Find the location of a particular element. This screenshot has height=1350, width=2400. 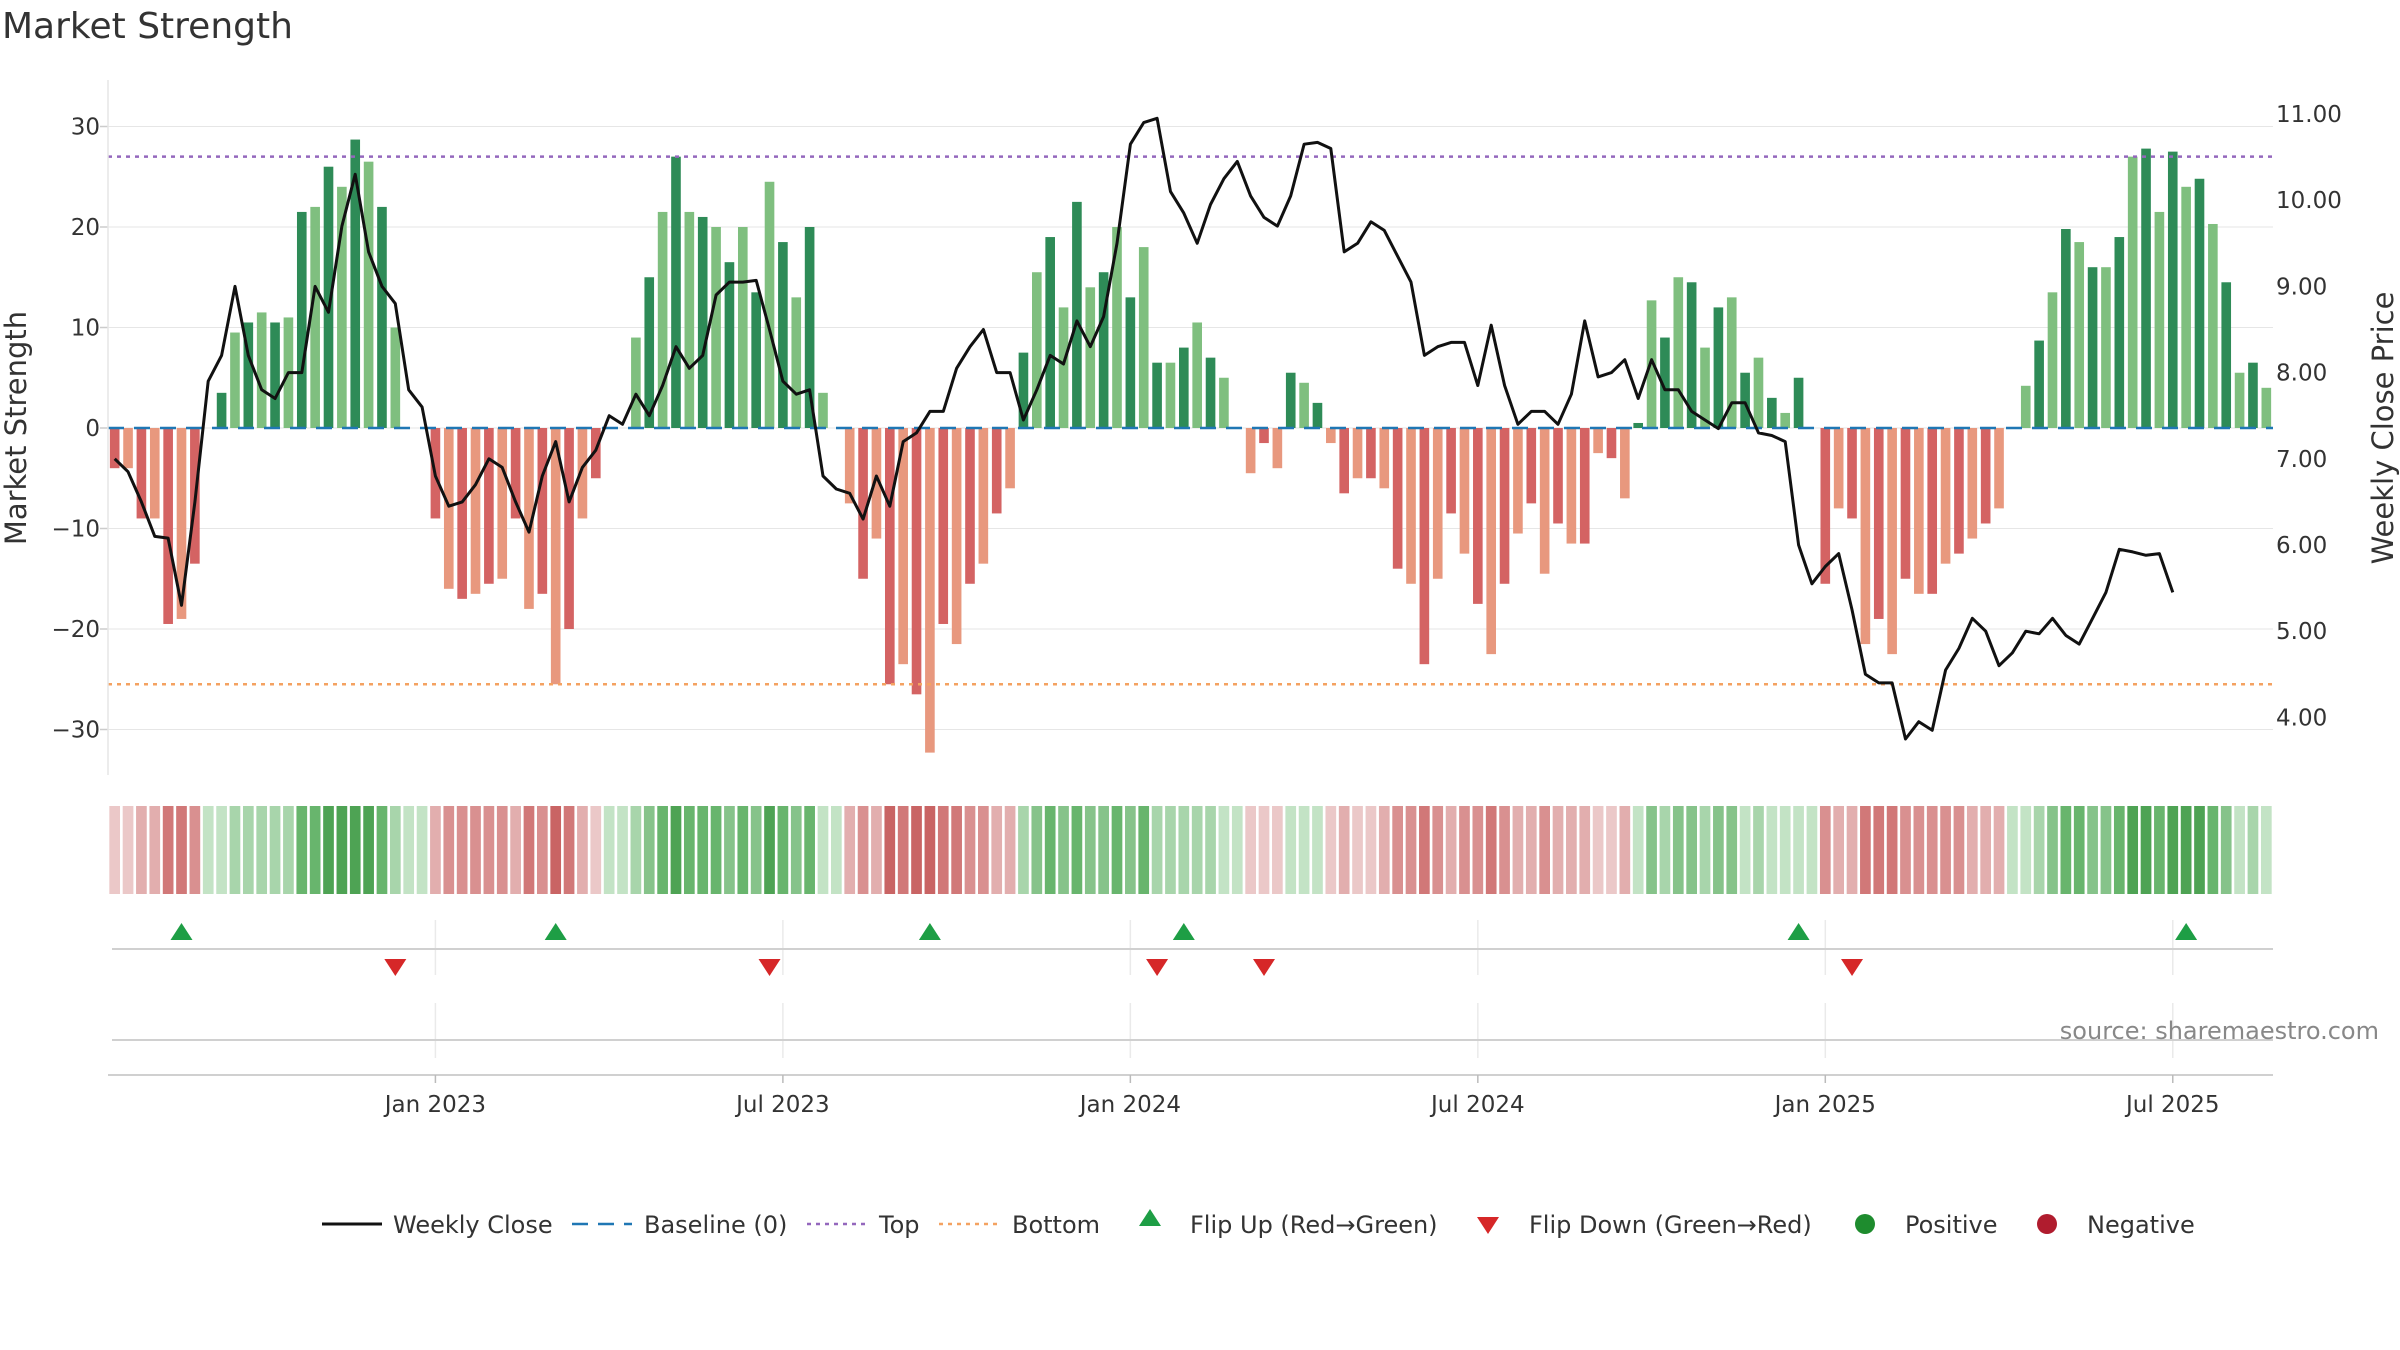

strength-band-strip is located at coordinates (1190, 850).